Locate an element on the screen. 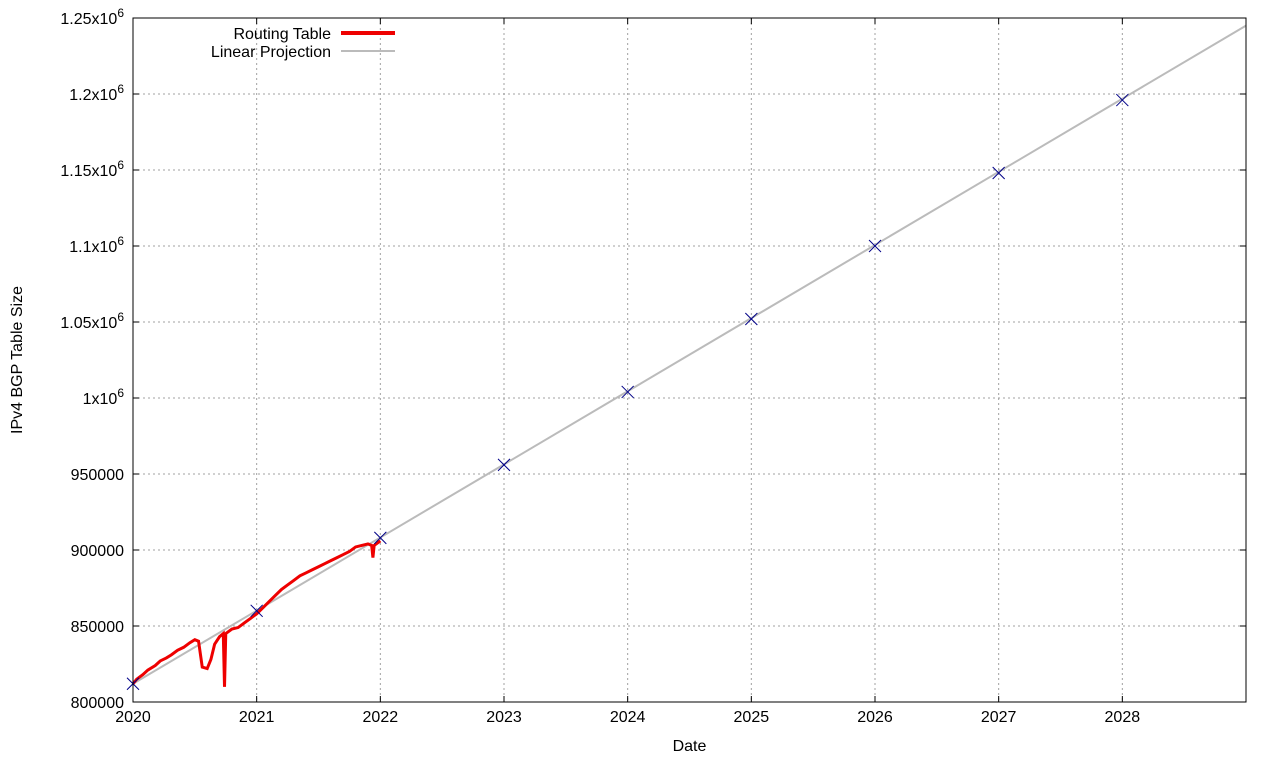 The width and height of the screenshot is (1280, 760). y-tick-label-base: 950000 is located at coordinates (97, 475).